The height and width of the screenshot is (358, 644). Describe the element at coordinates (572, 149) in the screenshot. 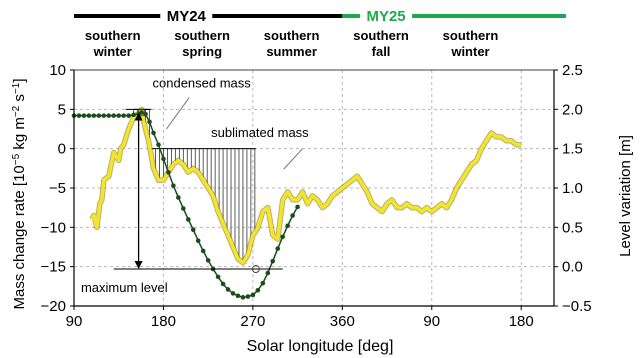

I see `y-tick-label-right: 1.5` at that location.